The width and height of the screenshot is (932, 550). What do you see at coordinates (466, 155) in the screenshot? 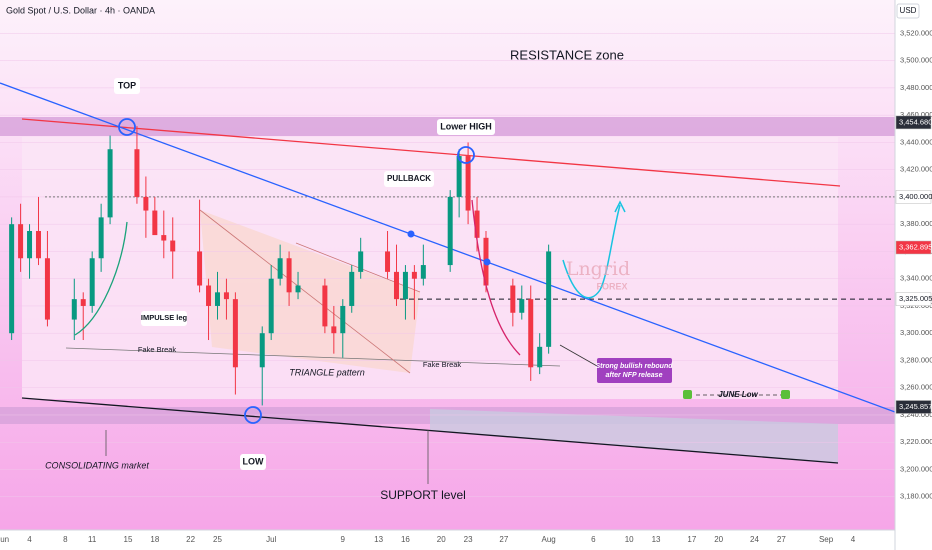
I see `lower-high-marker` at bounding box center [466, 155].